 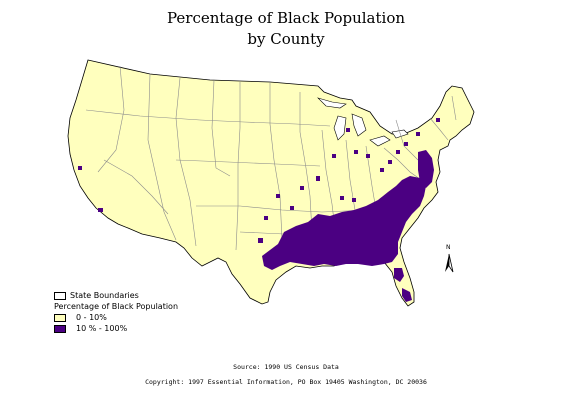 I want to click on north-arrow-icon, so click(x=449, y=263).